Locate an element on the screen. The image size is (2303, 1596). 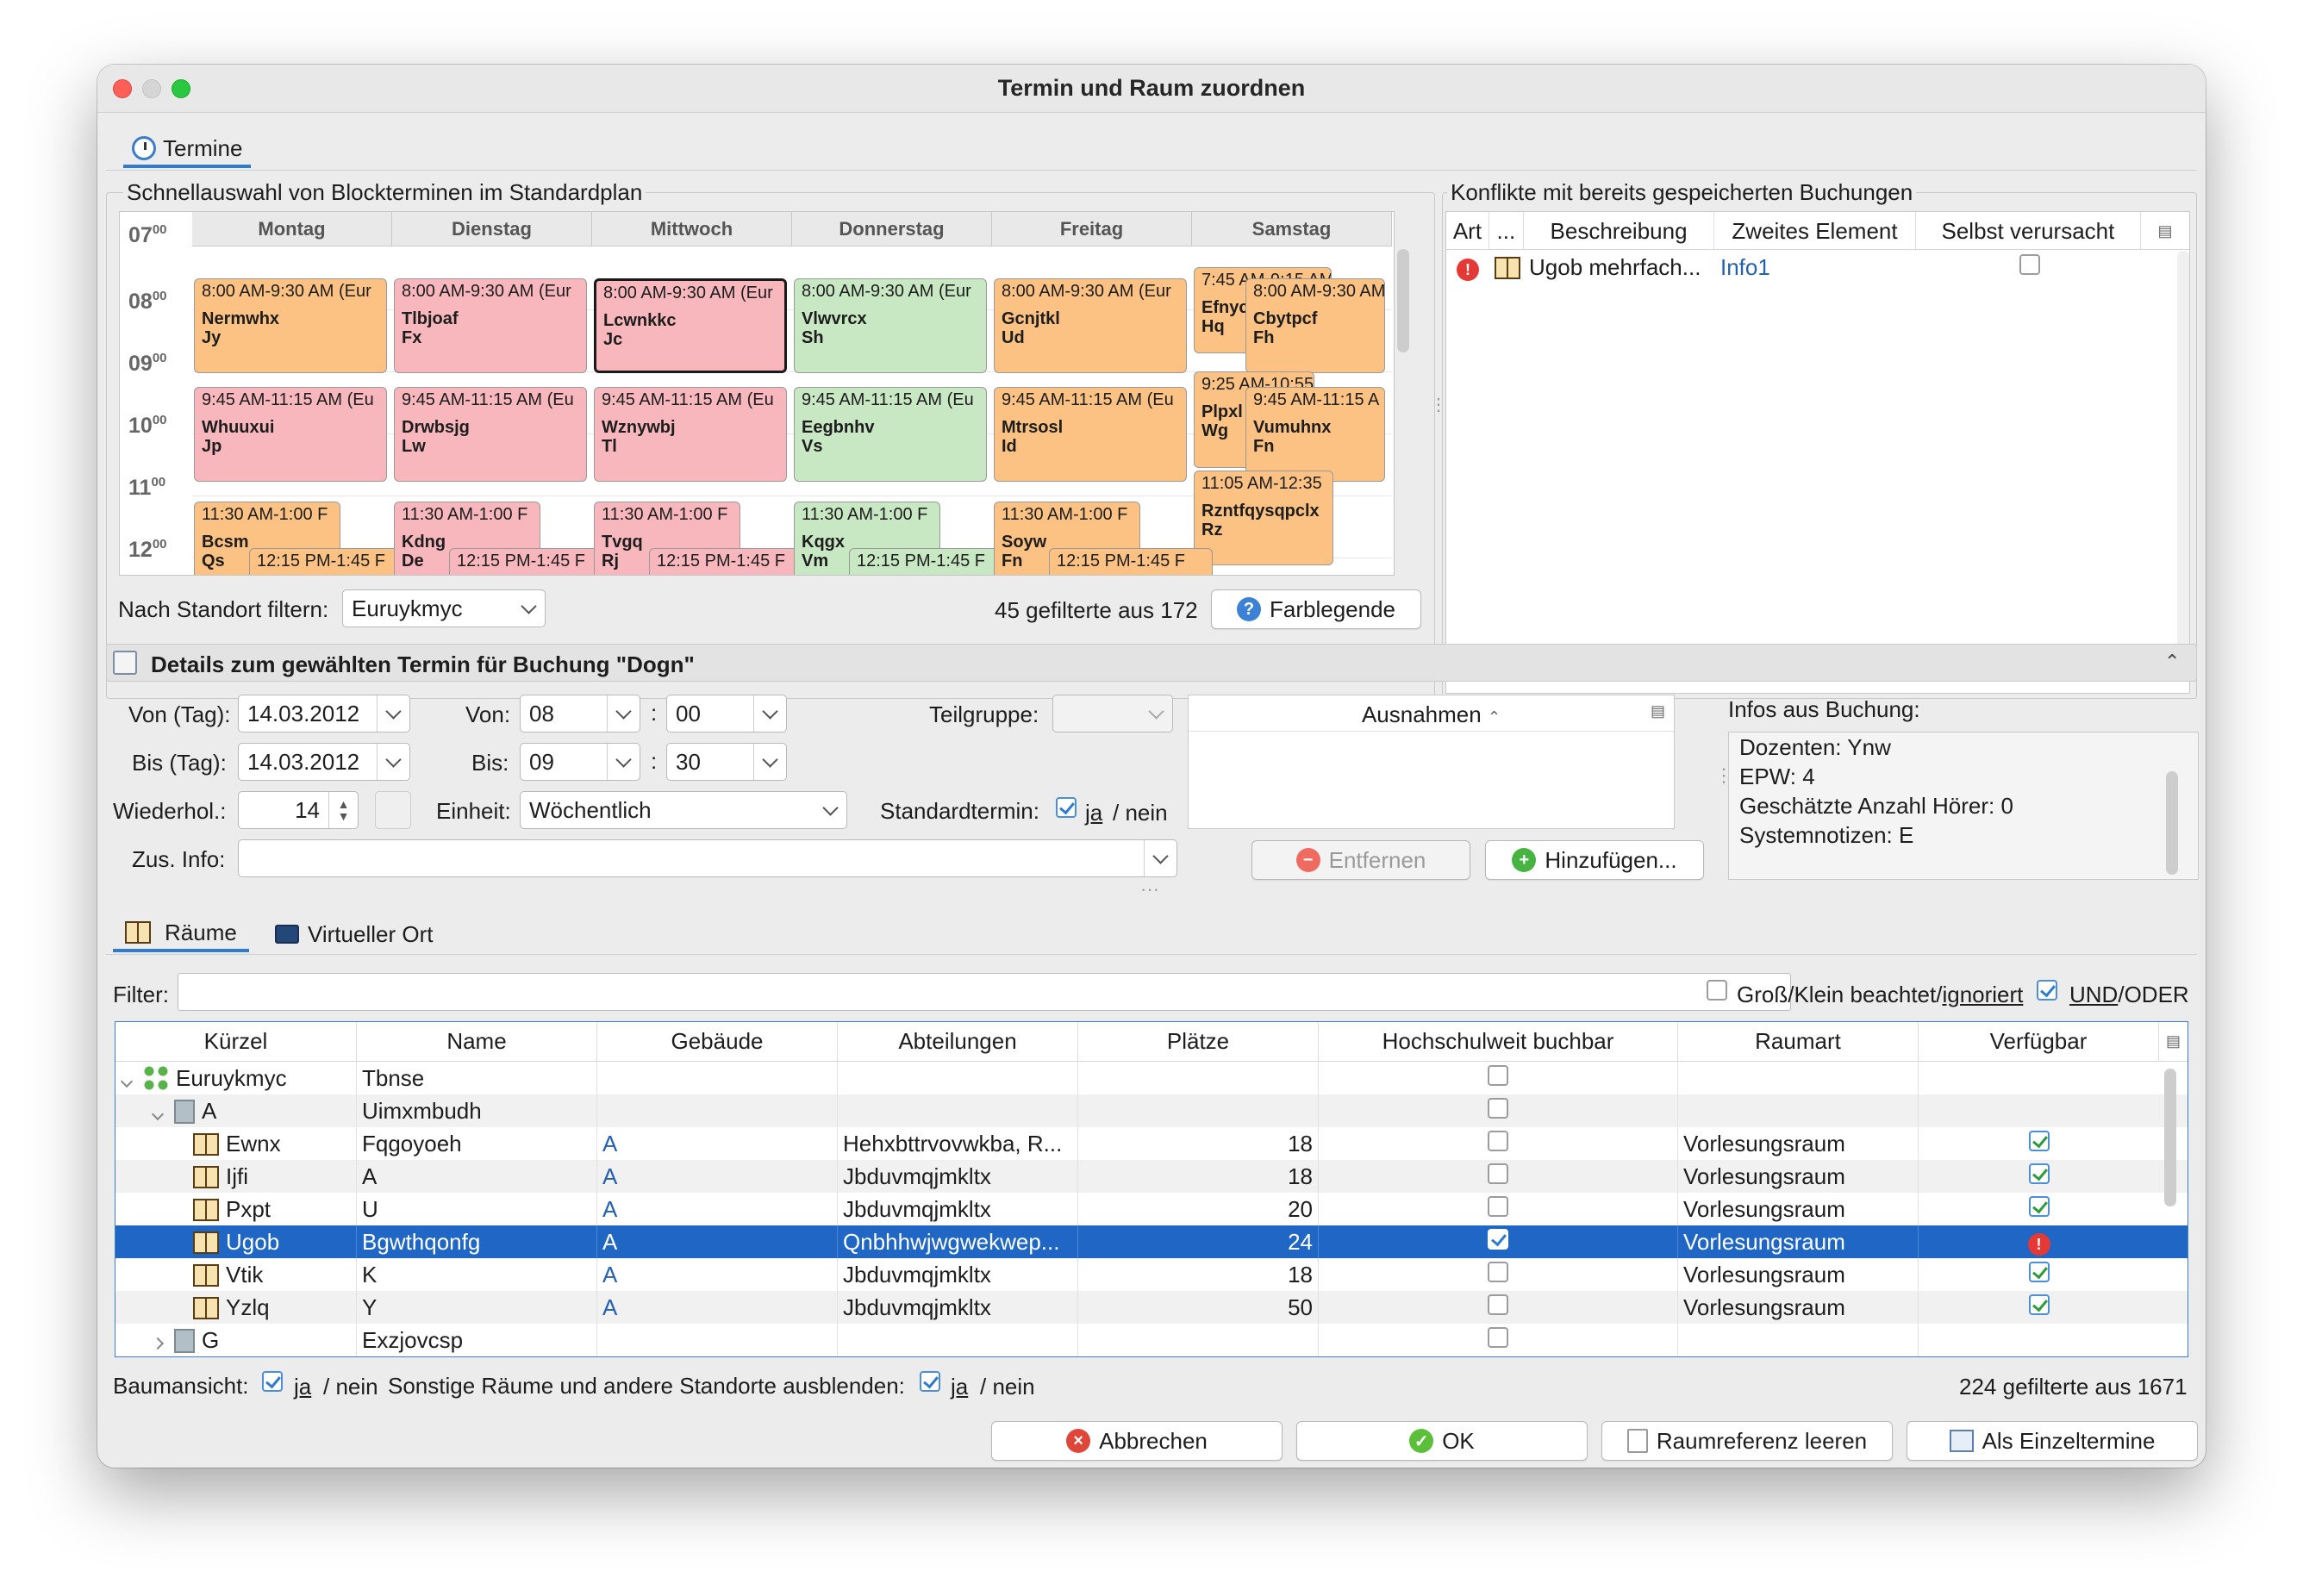
teilgruppe-select is located at coordinates (1113, 714).